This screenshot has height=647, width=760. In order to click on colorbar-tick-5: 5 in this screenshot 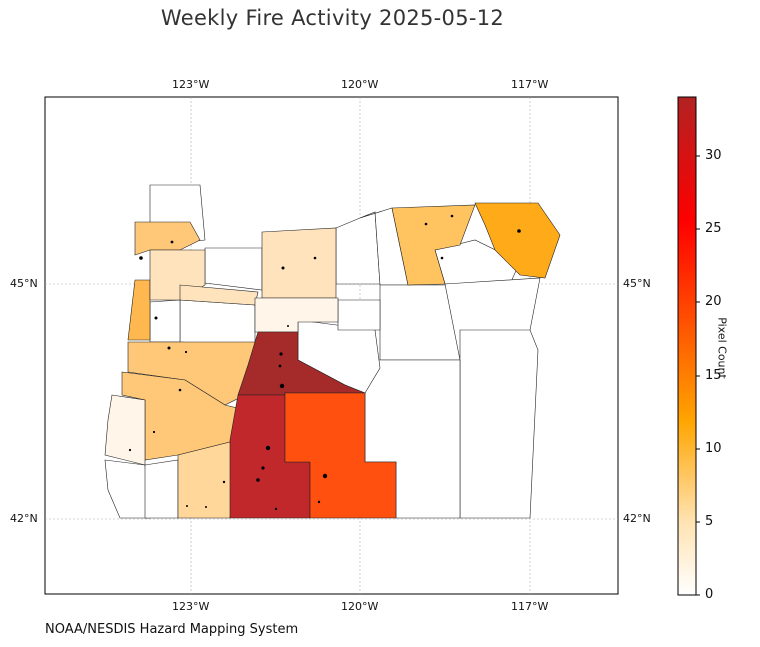, I will do `click(709, 521)`.